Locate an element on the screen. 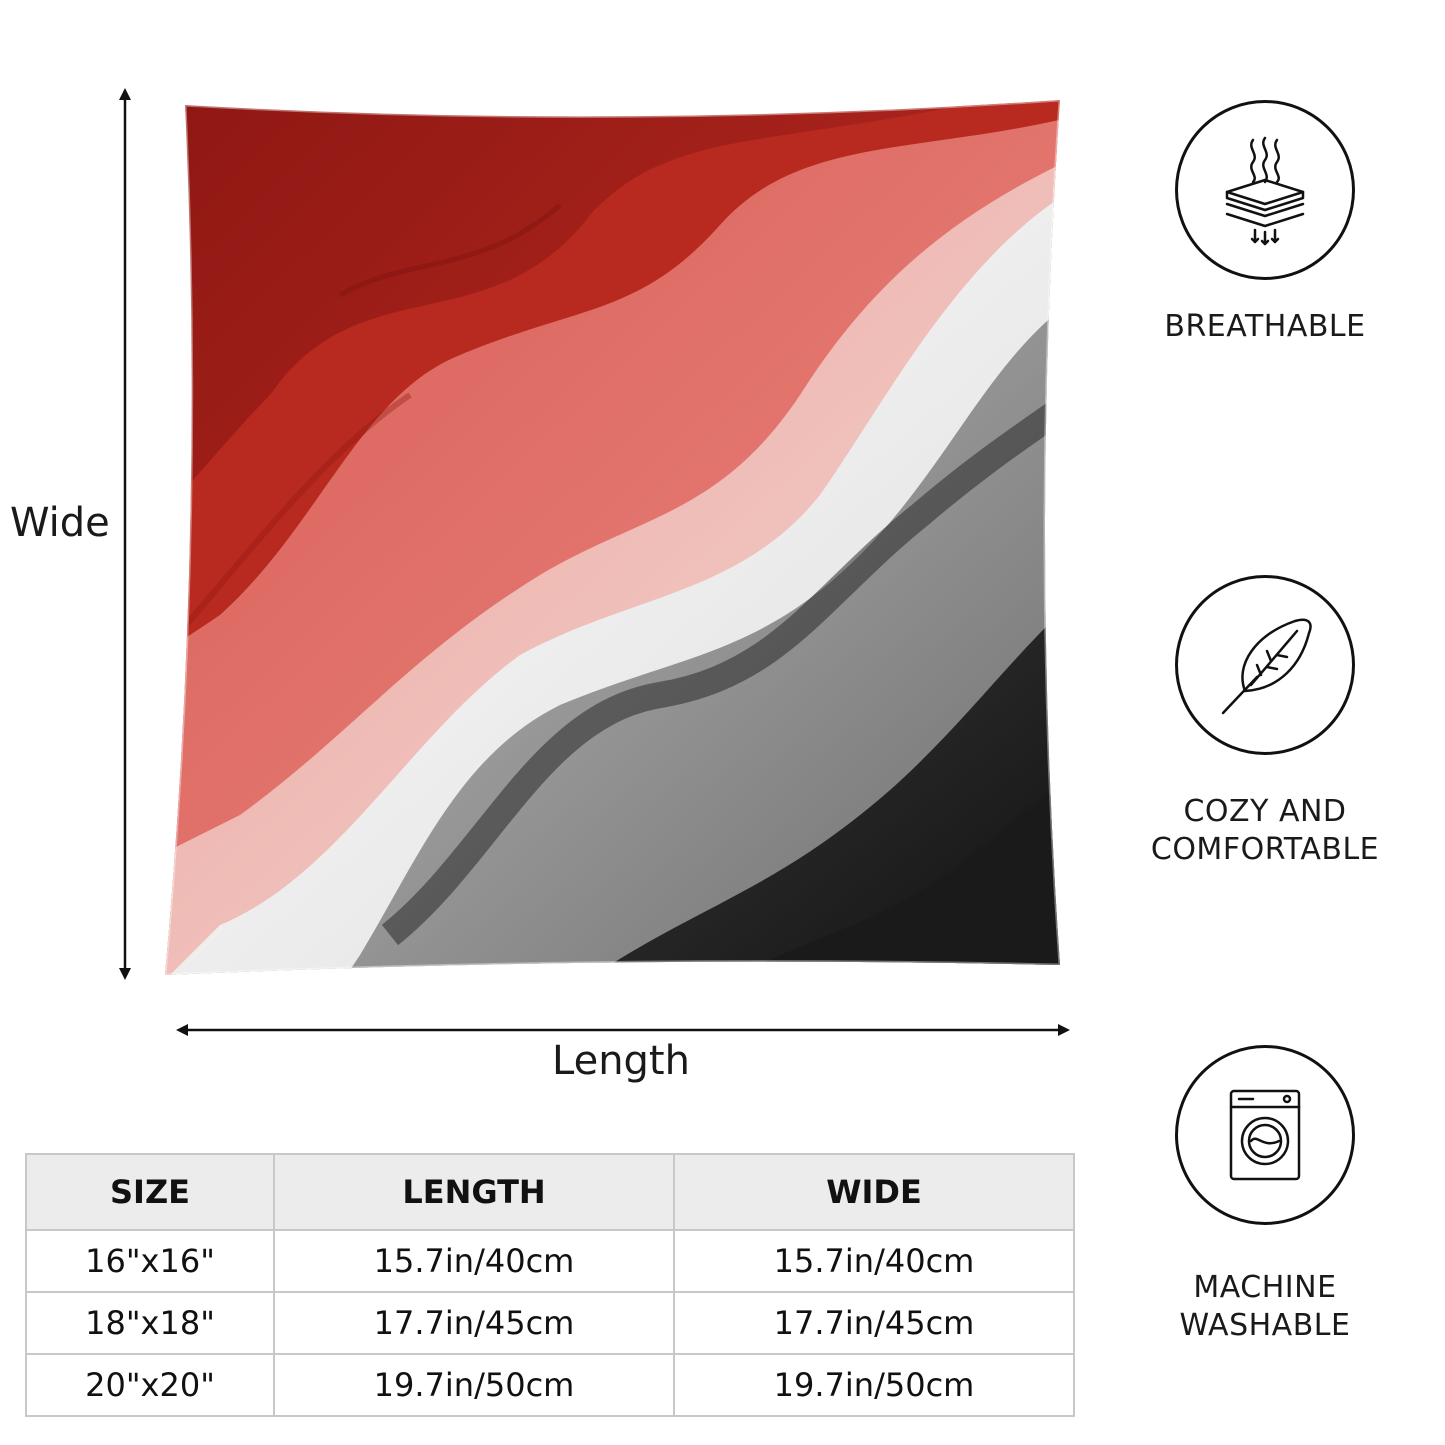 Image resolution: width=1445 pixels, height=1445 pixels. table-row: 18"x18" 17.7in/45cm 17.7in/45cm is located at coordinates (550, 1323).